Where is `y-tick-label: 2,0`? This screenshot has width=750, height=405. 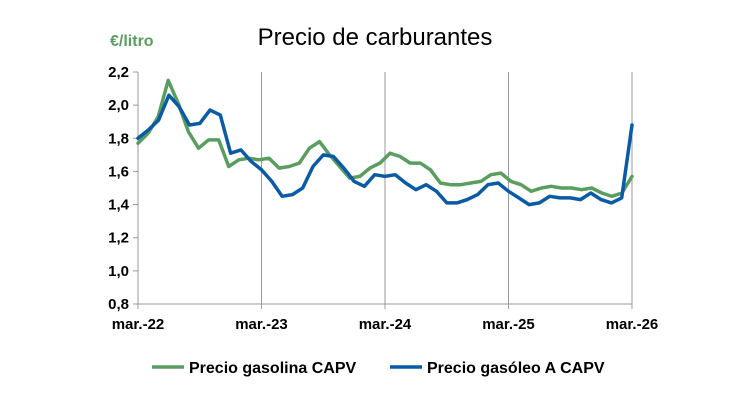
y-tick-label: 2,0 is located at coordinates (118, 105).